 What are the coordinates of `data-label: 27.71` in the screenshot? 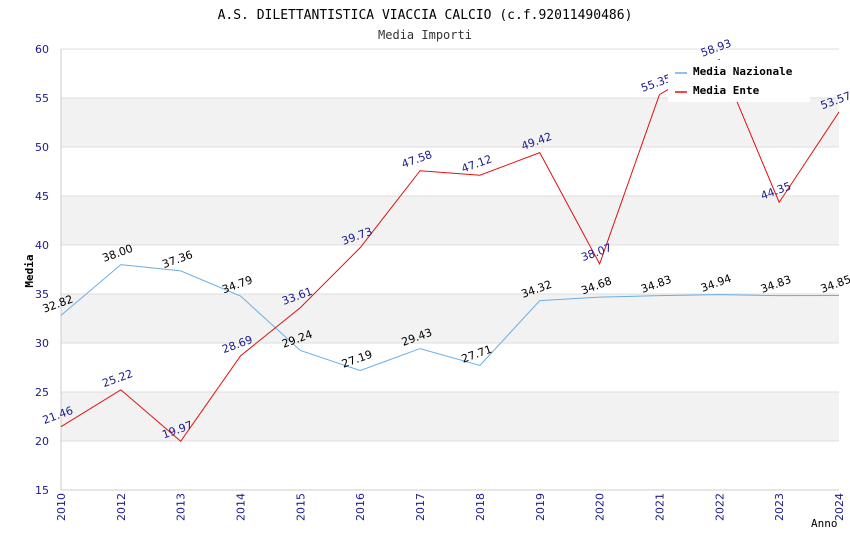 It's located at (477, 354).